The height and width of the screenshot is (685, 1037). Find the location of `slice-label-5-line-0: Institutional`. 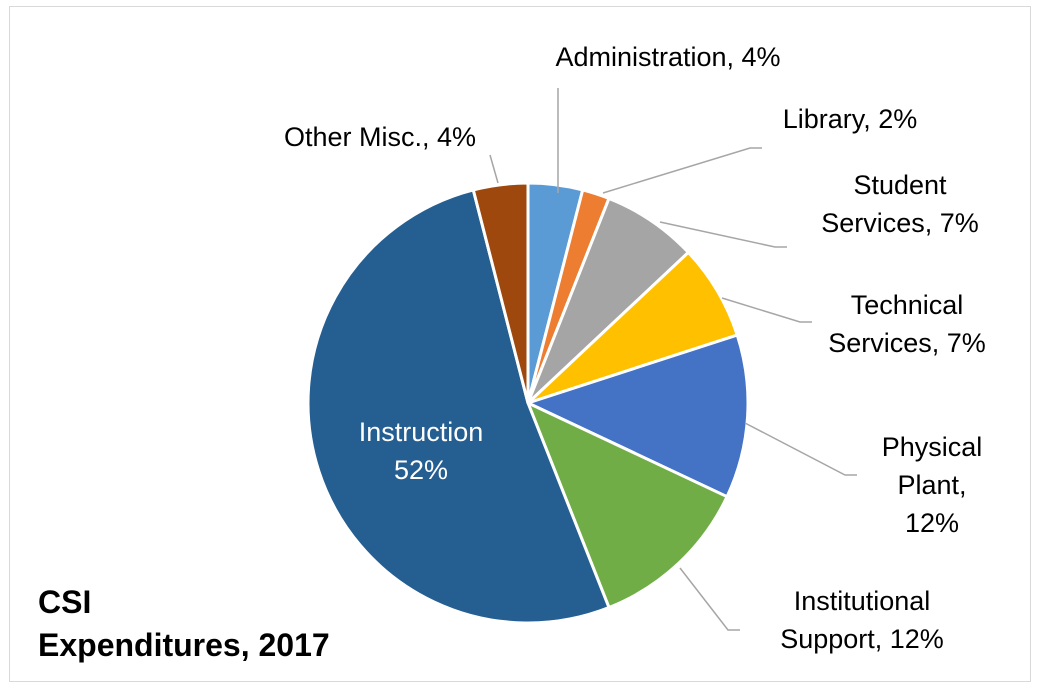

slice-label-5-line-0: Institutional is located at coordinates (862, 601).